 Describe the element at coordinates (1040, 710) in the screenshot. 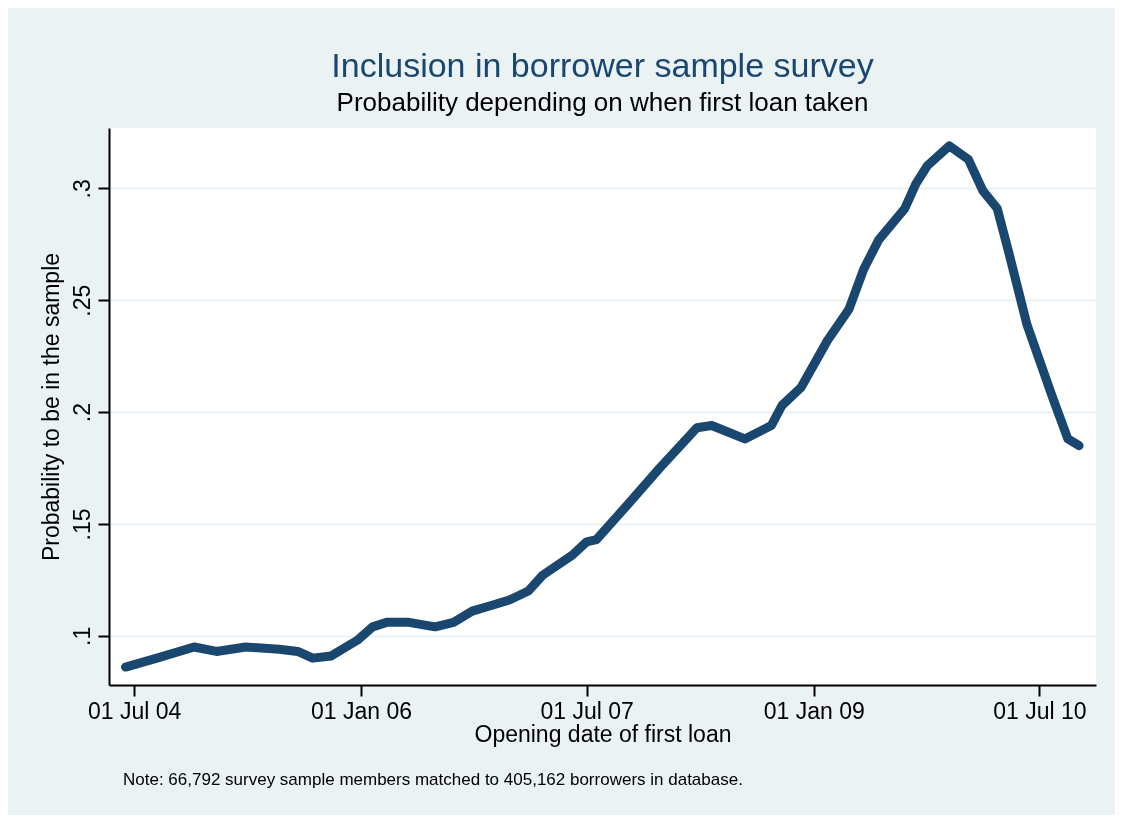

I see `x-tick-label: 01 Jul 10` at that location.